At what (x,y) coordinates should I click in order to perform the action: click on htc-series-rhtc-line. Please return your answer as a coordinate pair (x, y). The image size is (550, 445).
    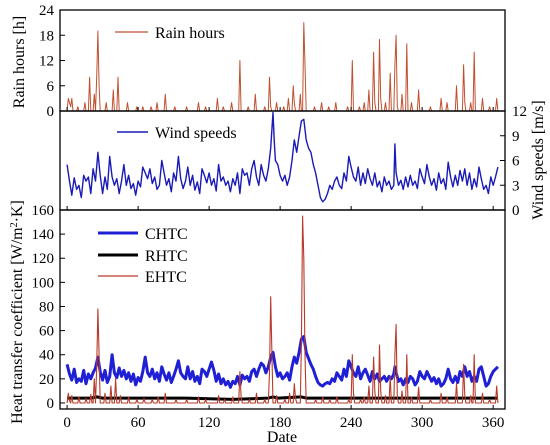
    Looking at the image, I should click on (282, 398).